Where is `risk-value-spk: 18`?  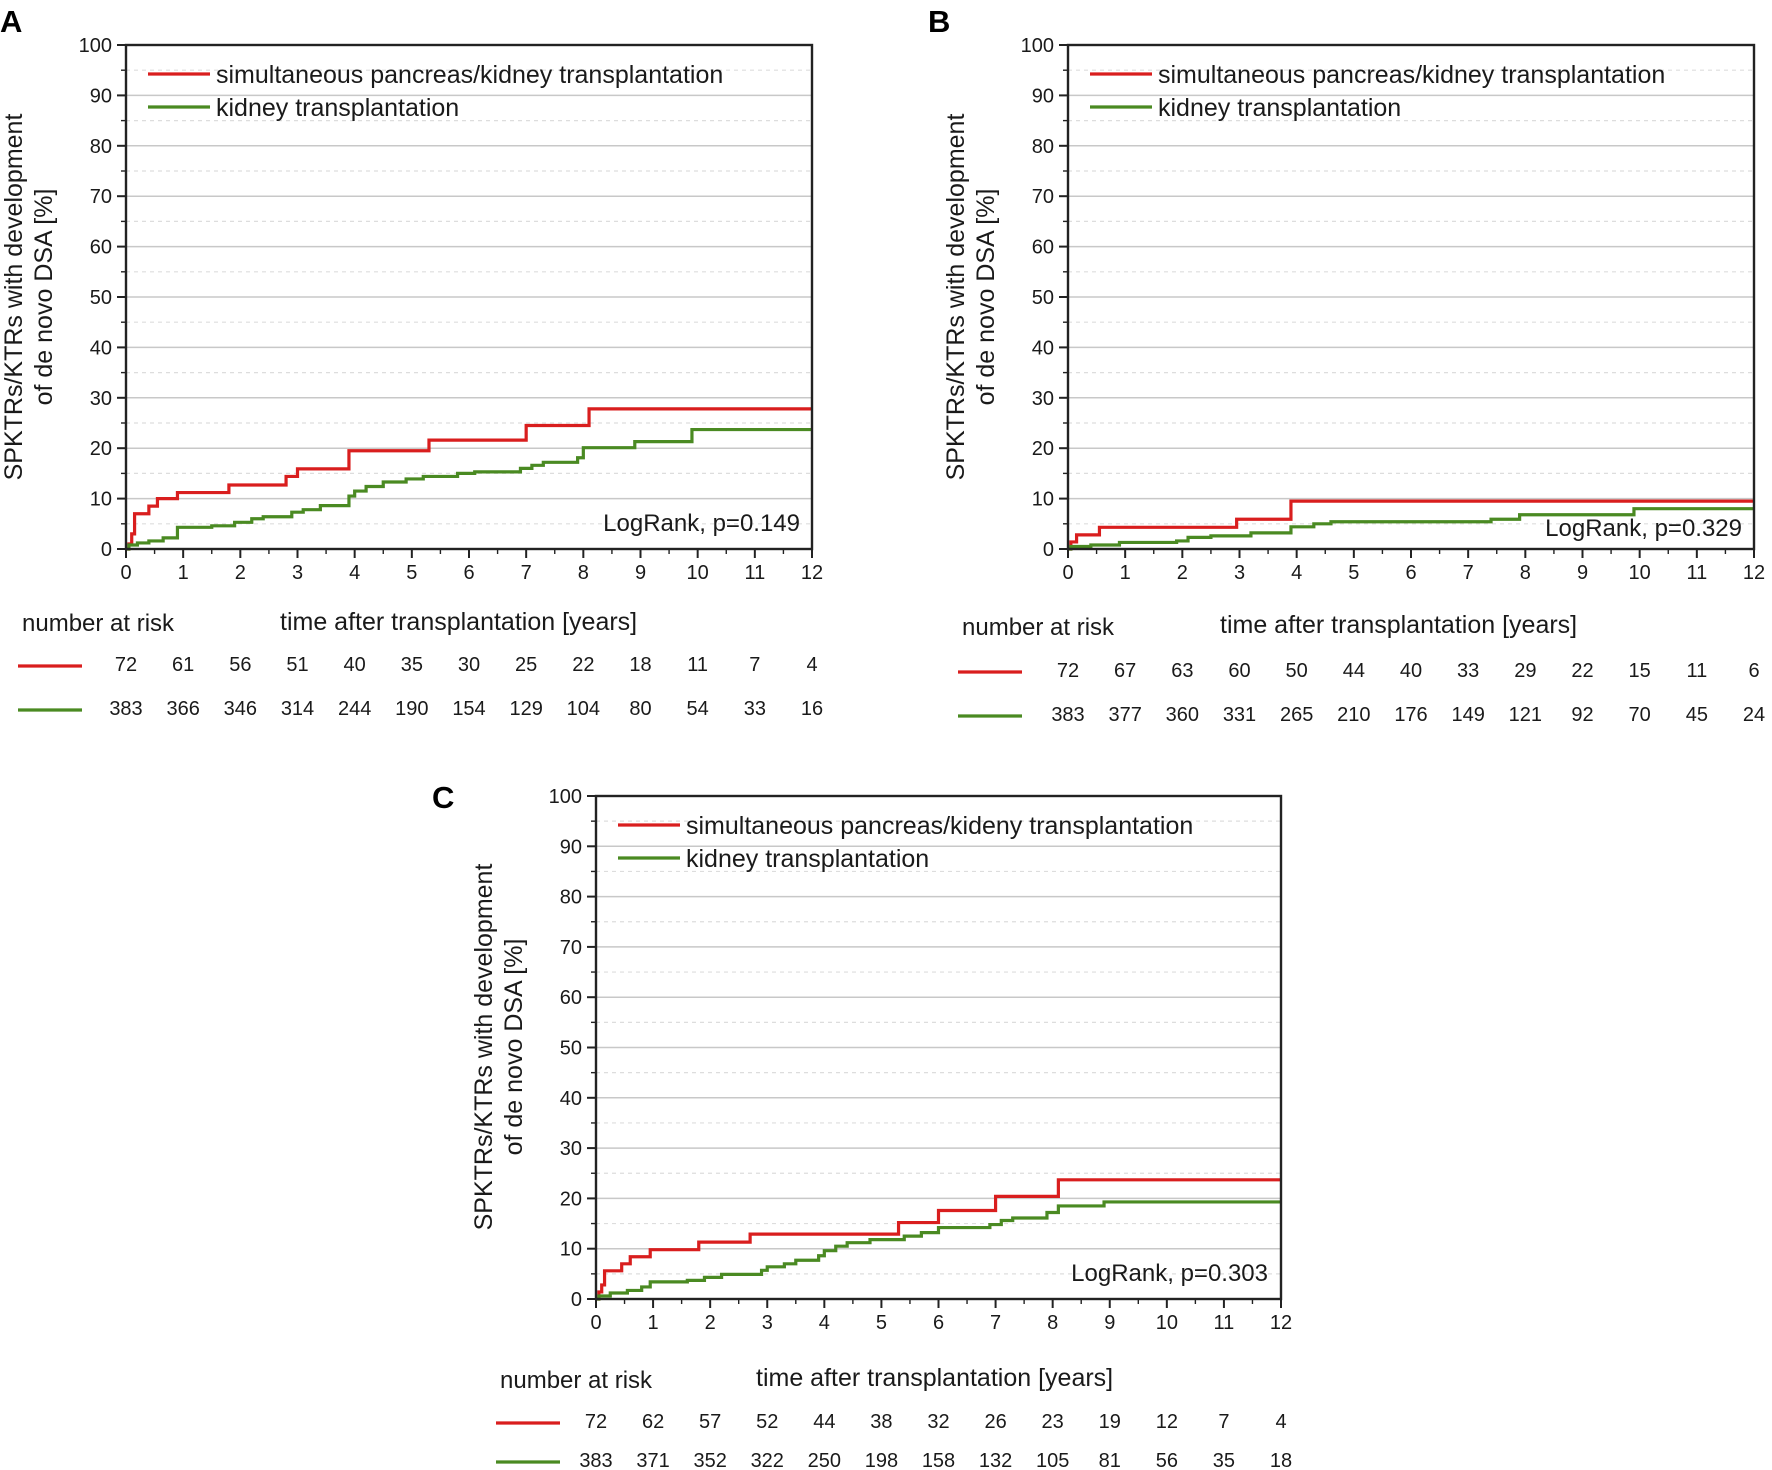 risk-value-spk: 18 is located at coordinates (640, 665).